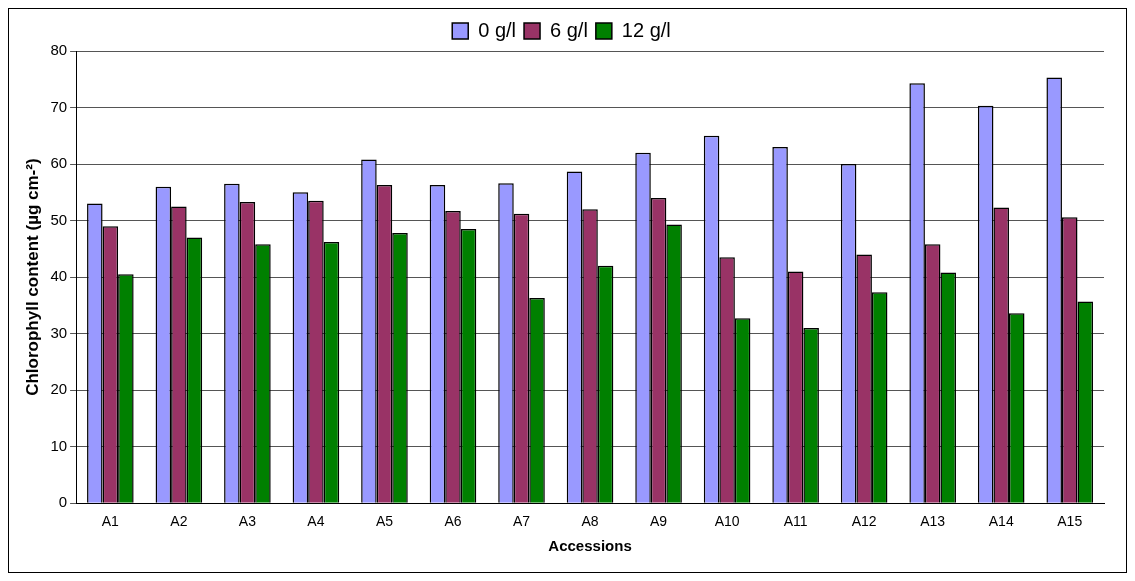  What do you see at coordinates (933, 521) in the screenshot?
I see `x-tick-label: A13` at bounding box center [933, 521].